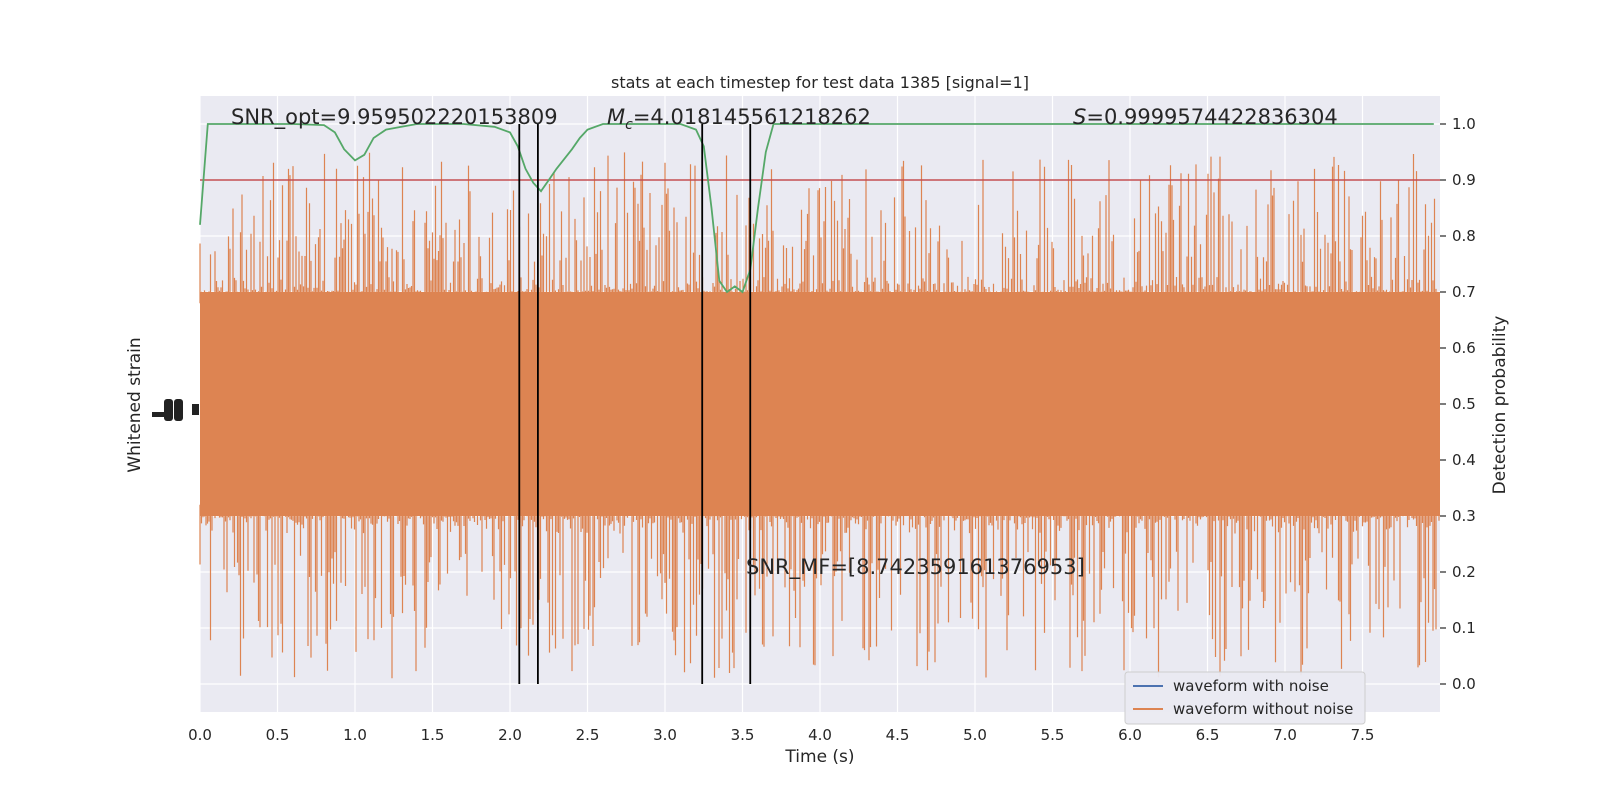 The image size is (1600, 804). I want to click on chirp-mass-value: =4.018145561218262, so click(752, 117).